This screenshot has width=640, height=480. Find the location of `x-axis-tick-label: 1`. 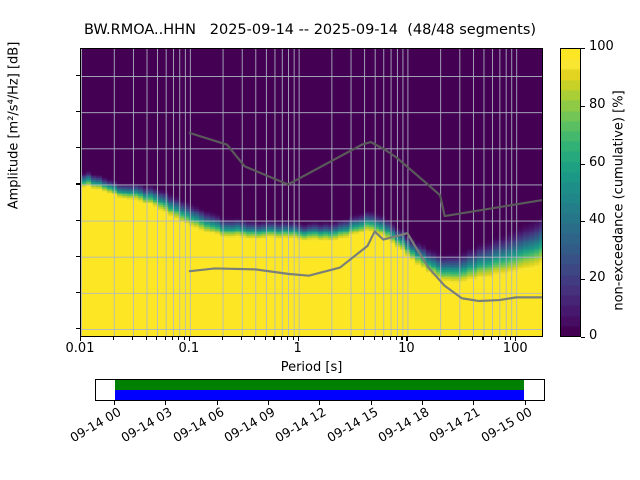

x-axis-tick-label: 1 is located at coordinates (297, 348).